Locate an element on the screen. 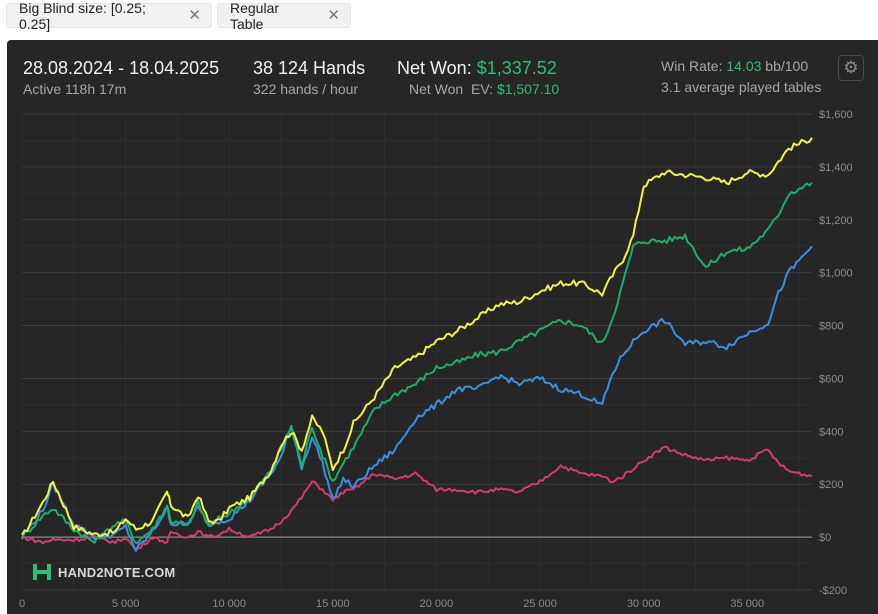  logo-text: HAND2NOTE.COM is located at coordinates (117, 572).